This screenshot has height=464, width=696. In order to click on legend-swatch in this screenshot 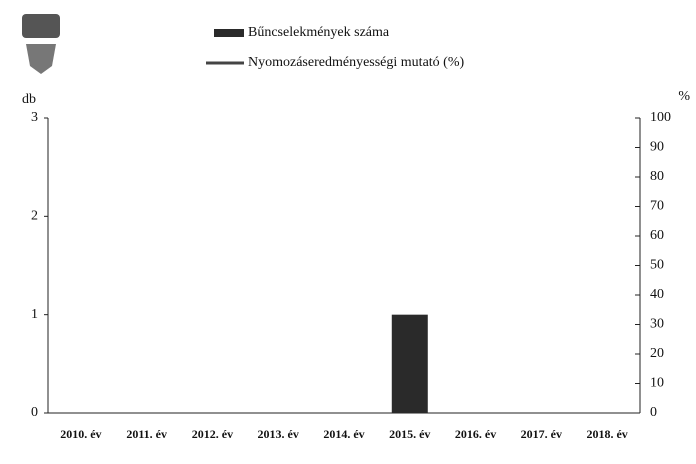, I will do `click(229, 33)`.